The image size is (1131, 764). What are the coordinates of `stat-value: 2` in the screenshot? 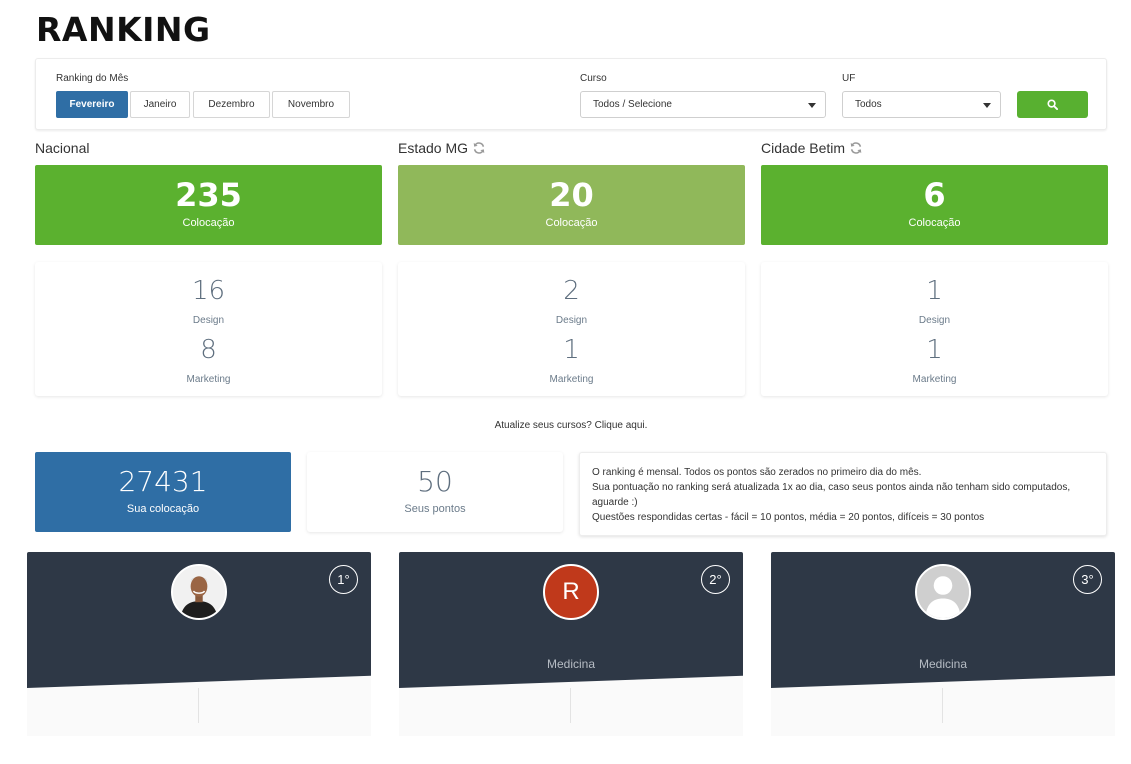 It's located at (571, 291).